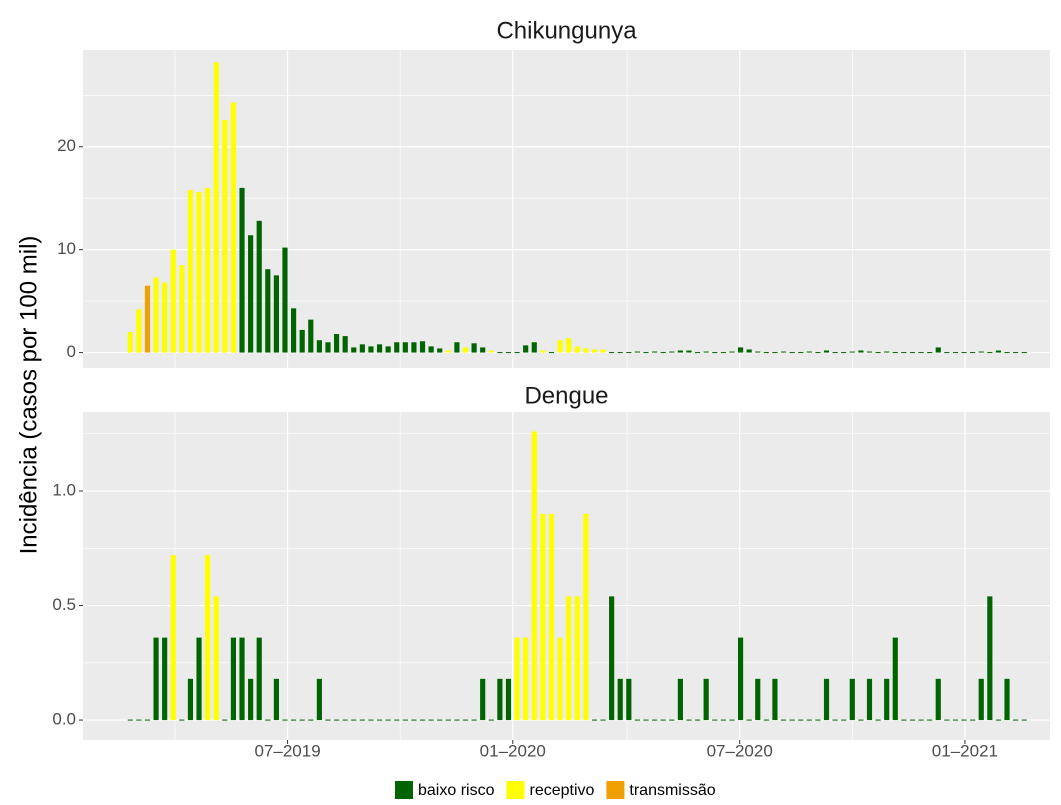 This screenshot has width=1061, height=805. Describe the element at coordinates (456, 790) in the screenshot. I see `legend-label: baixo risco` at that location.